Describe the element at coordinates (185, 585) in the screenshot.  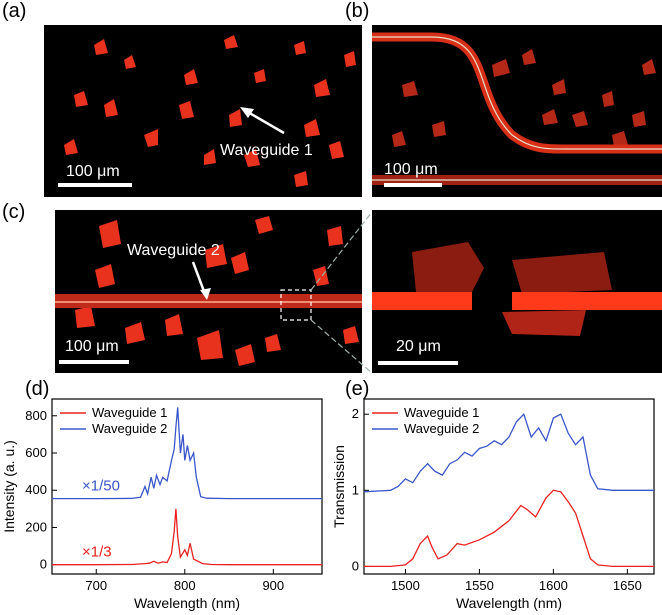
I see `x-tick-label: 800` at that location.